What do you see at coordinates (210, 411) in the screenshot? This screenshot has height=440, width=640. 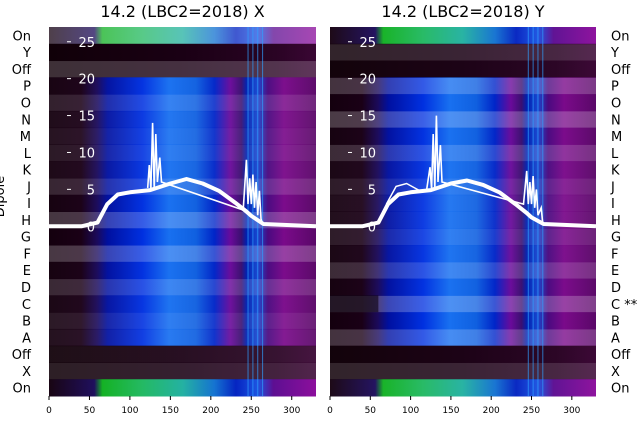 I see `x-tick-label: 200` at bounding box center [210, 411].